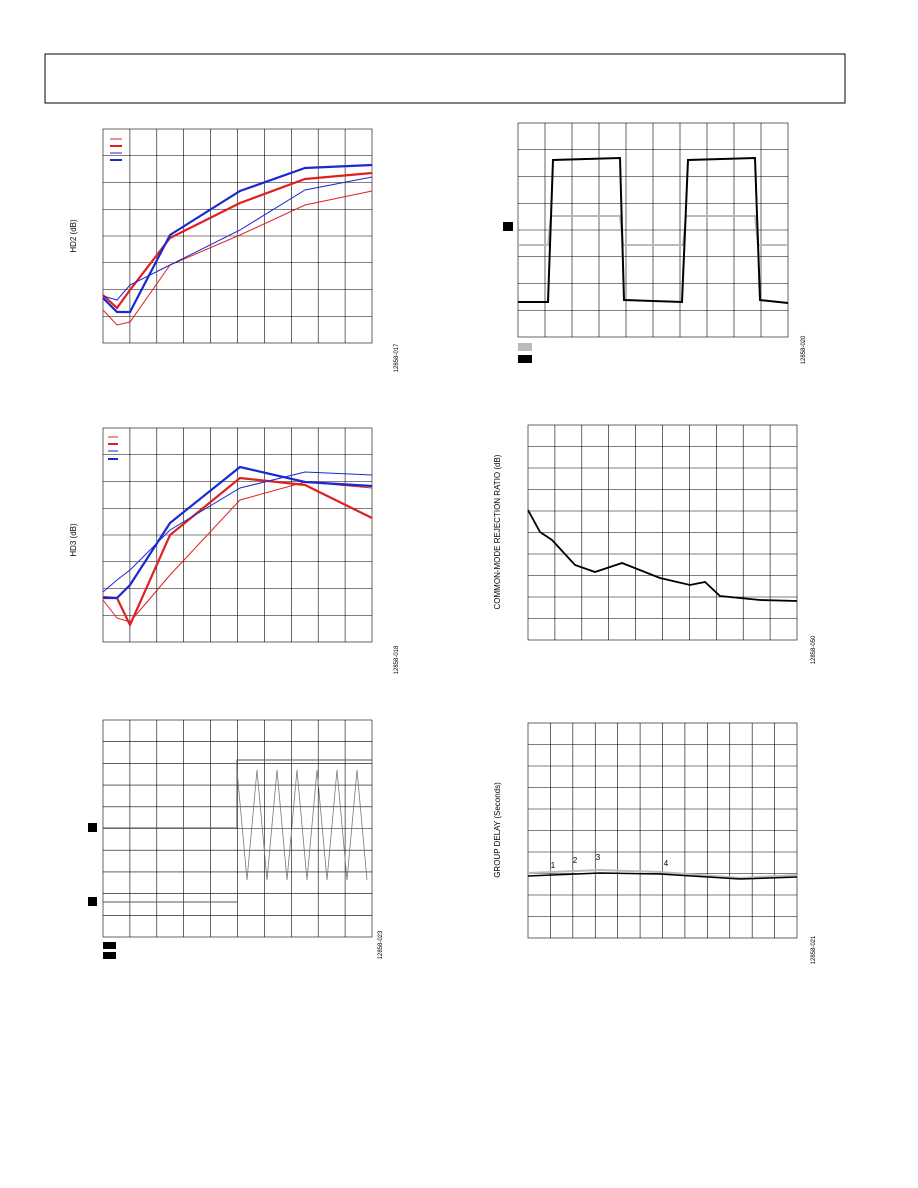  Describe the element at coordinates (381, 944) in the screenshot. I see `figure-id: 12858-023` at that location.